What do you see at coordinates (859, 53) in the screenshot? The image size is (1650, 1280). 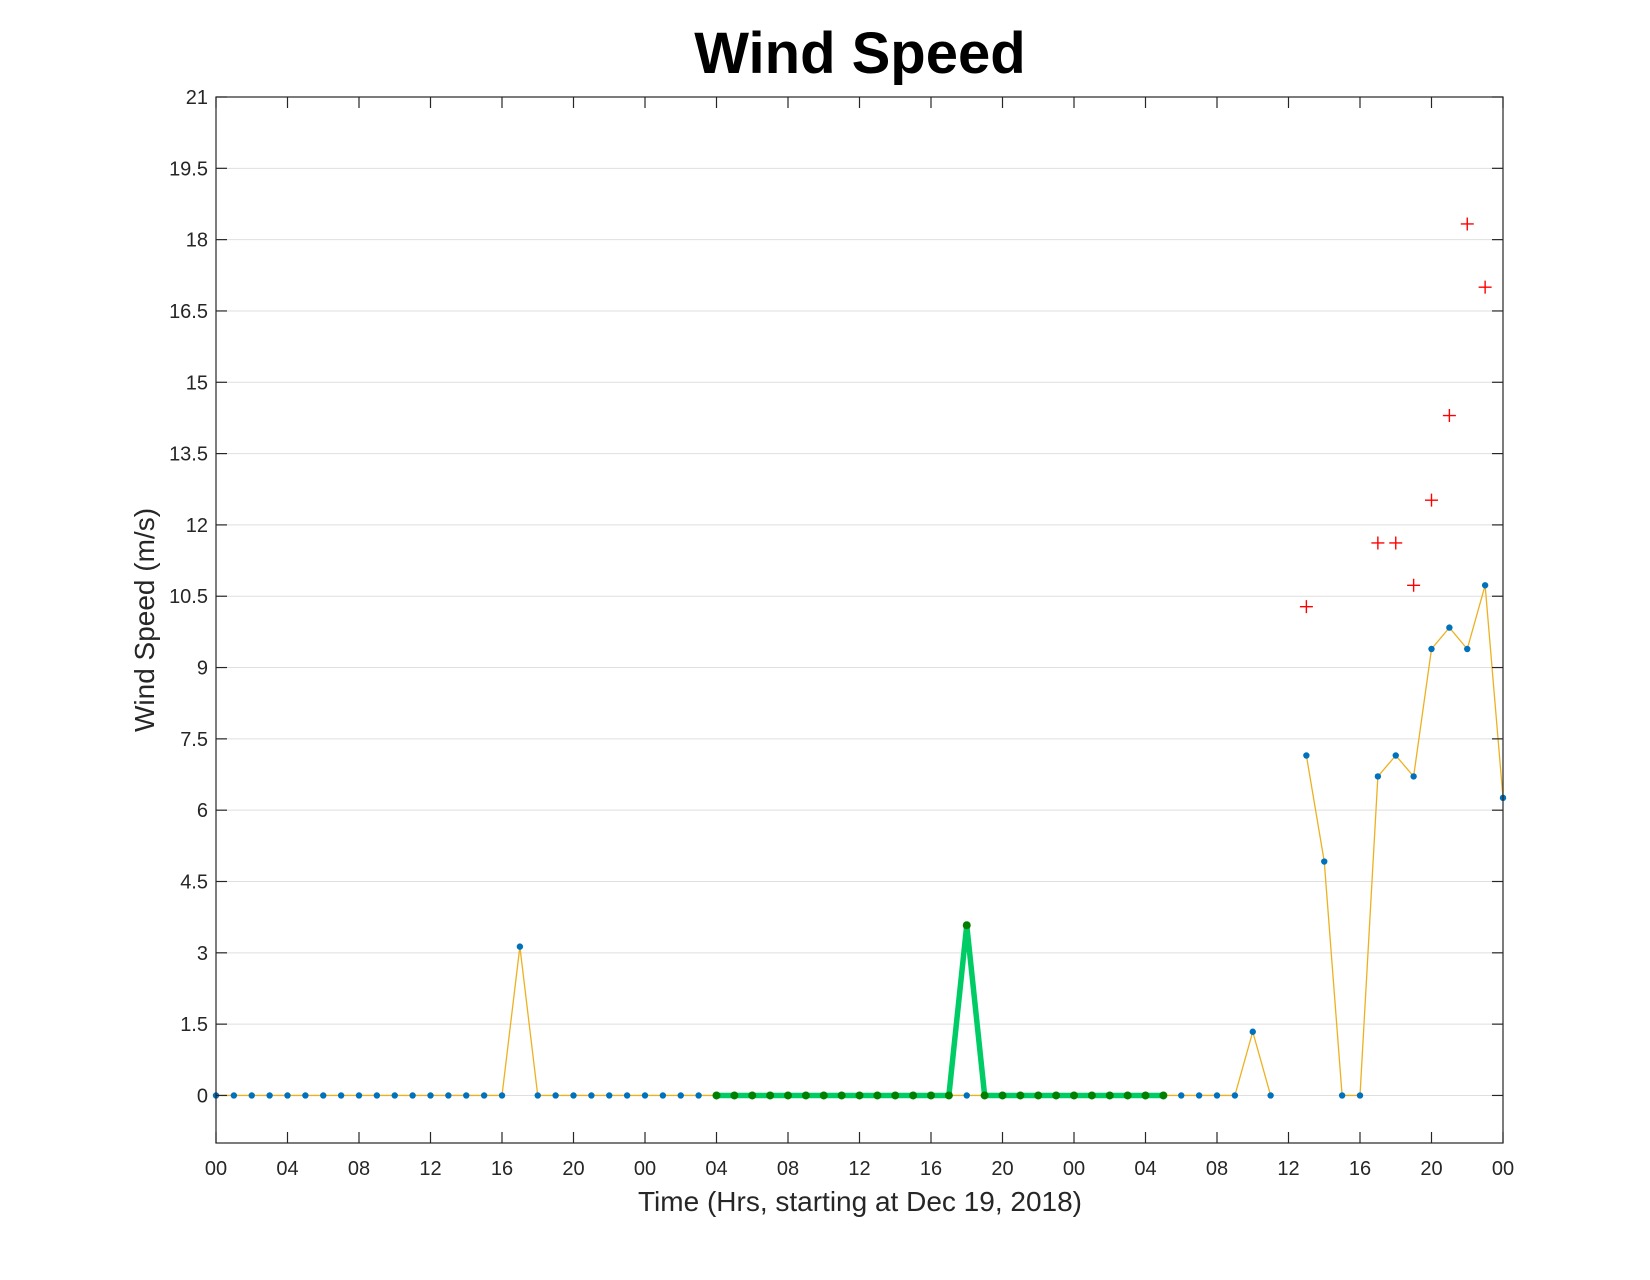 I see `chart-title: Wind Speed` at bounding box center [859, 53].